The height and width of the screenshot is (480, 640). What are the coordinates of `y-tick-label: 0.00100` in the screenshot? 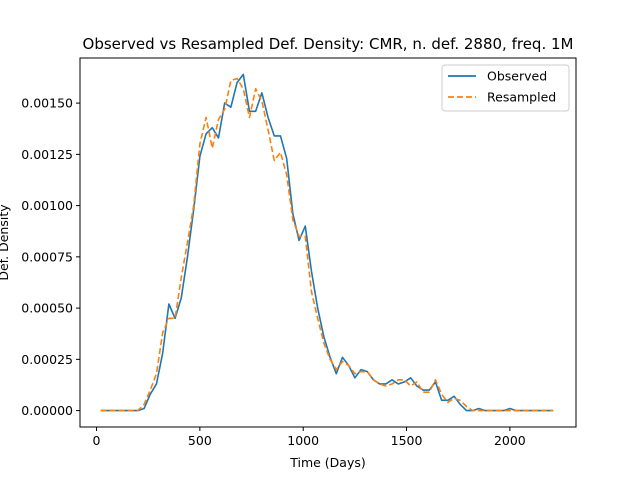 It's located at (47, 205).